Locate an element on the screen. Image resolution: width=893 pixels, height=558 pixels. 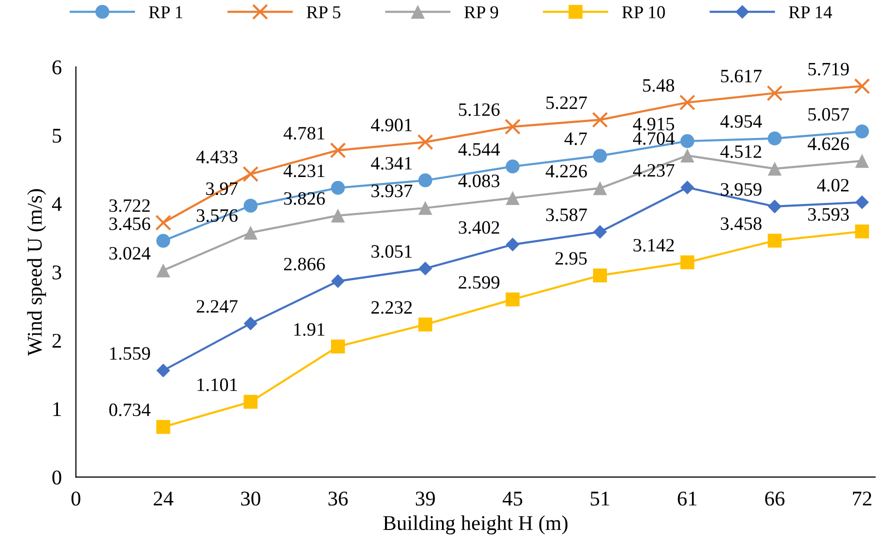
data-label: 1.101 is located at coordinates (217, 385).